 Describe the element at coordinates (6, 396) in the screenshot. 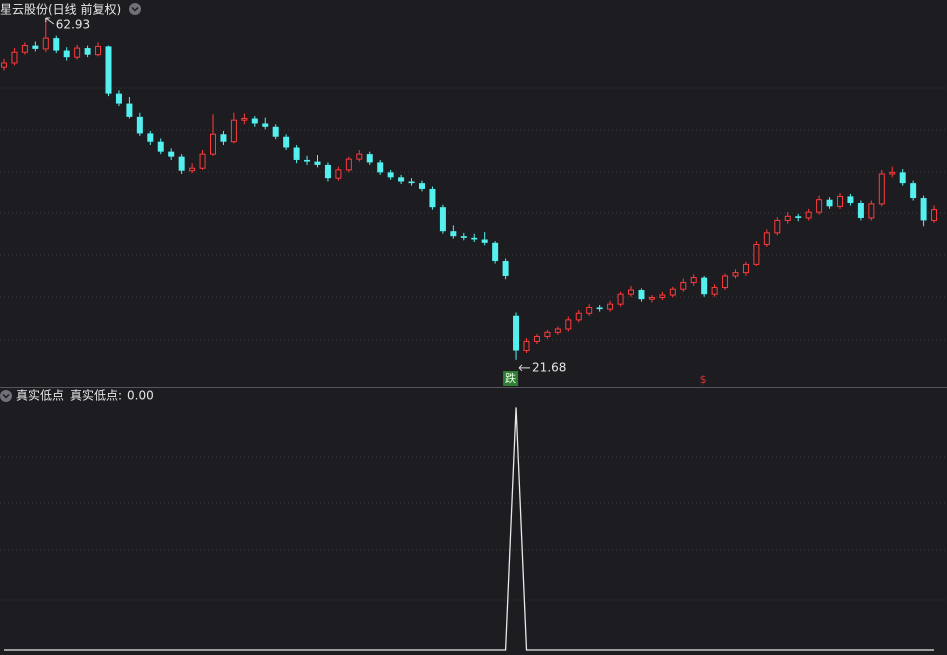

I see `indicator-menu-icon` at that location.